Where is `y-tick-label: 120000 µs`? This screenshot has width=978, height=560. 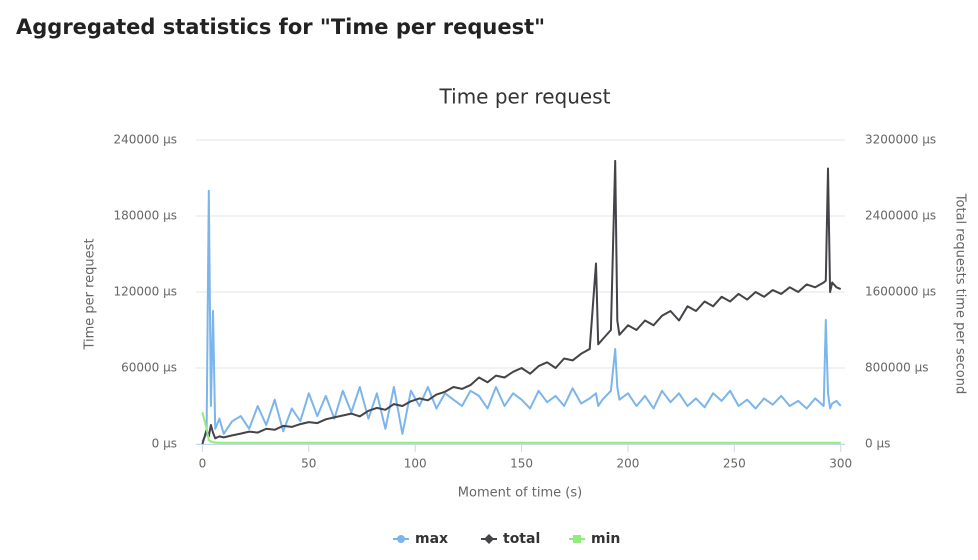 y-tick-label: 120000 µs is located at coordinates (145, 292).